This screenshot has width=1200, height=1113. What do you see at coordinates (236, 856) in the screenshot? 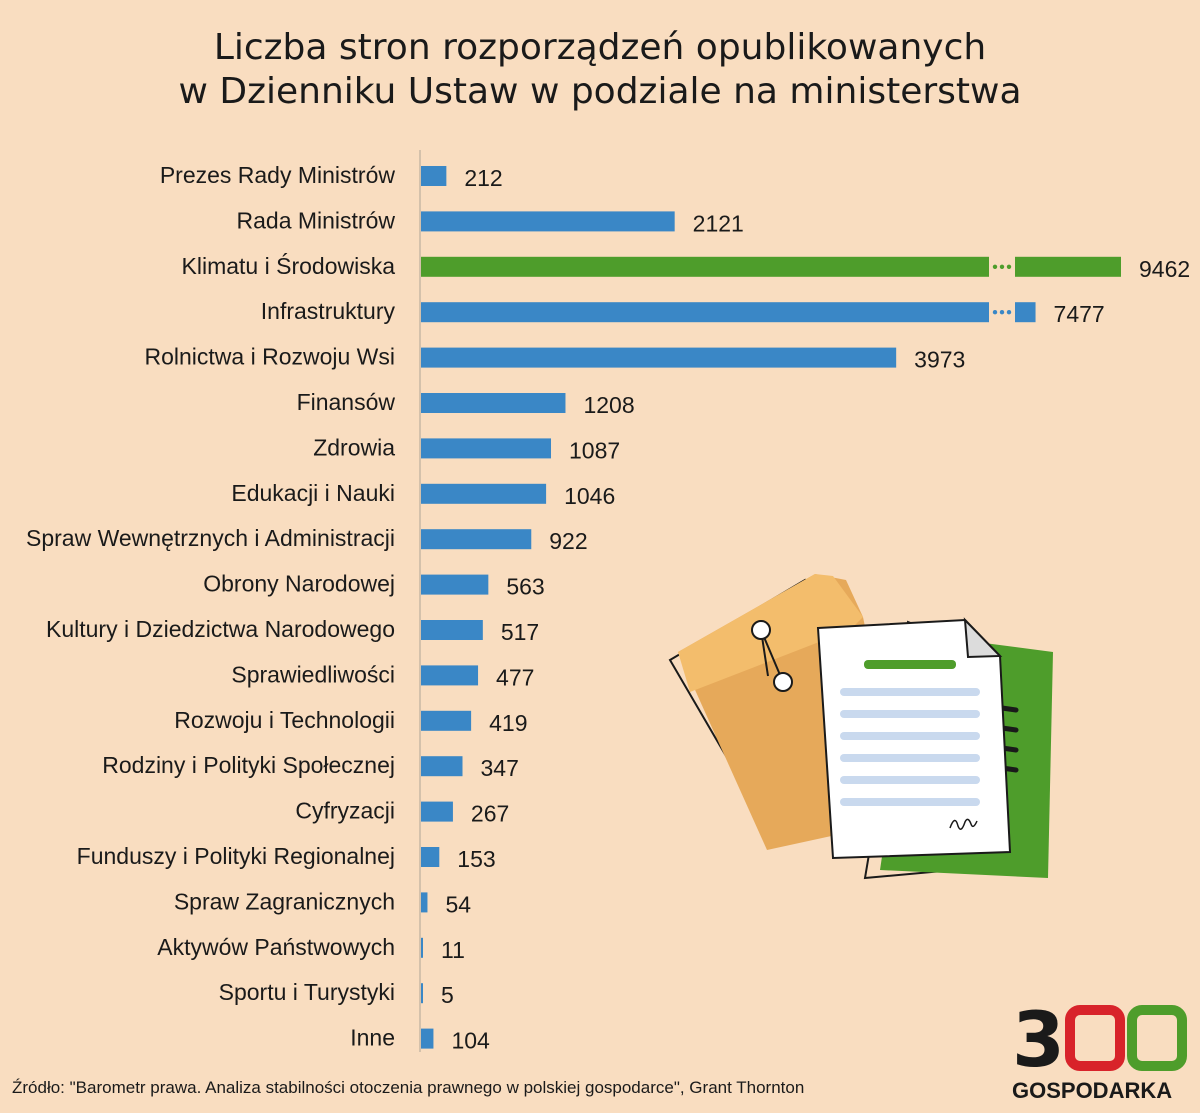
I see `category-label: Funduszy i Polityki Regionalnej` at bounding box center [236, 856].